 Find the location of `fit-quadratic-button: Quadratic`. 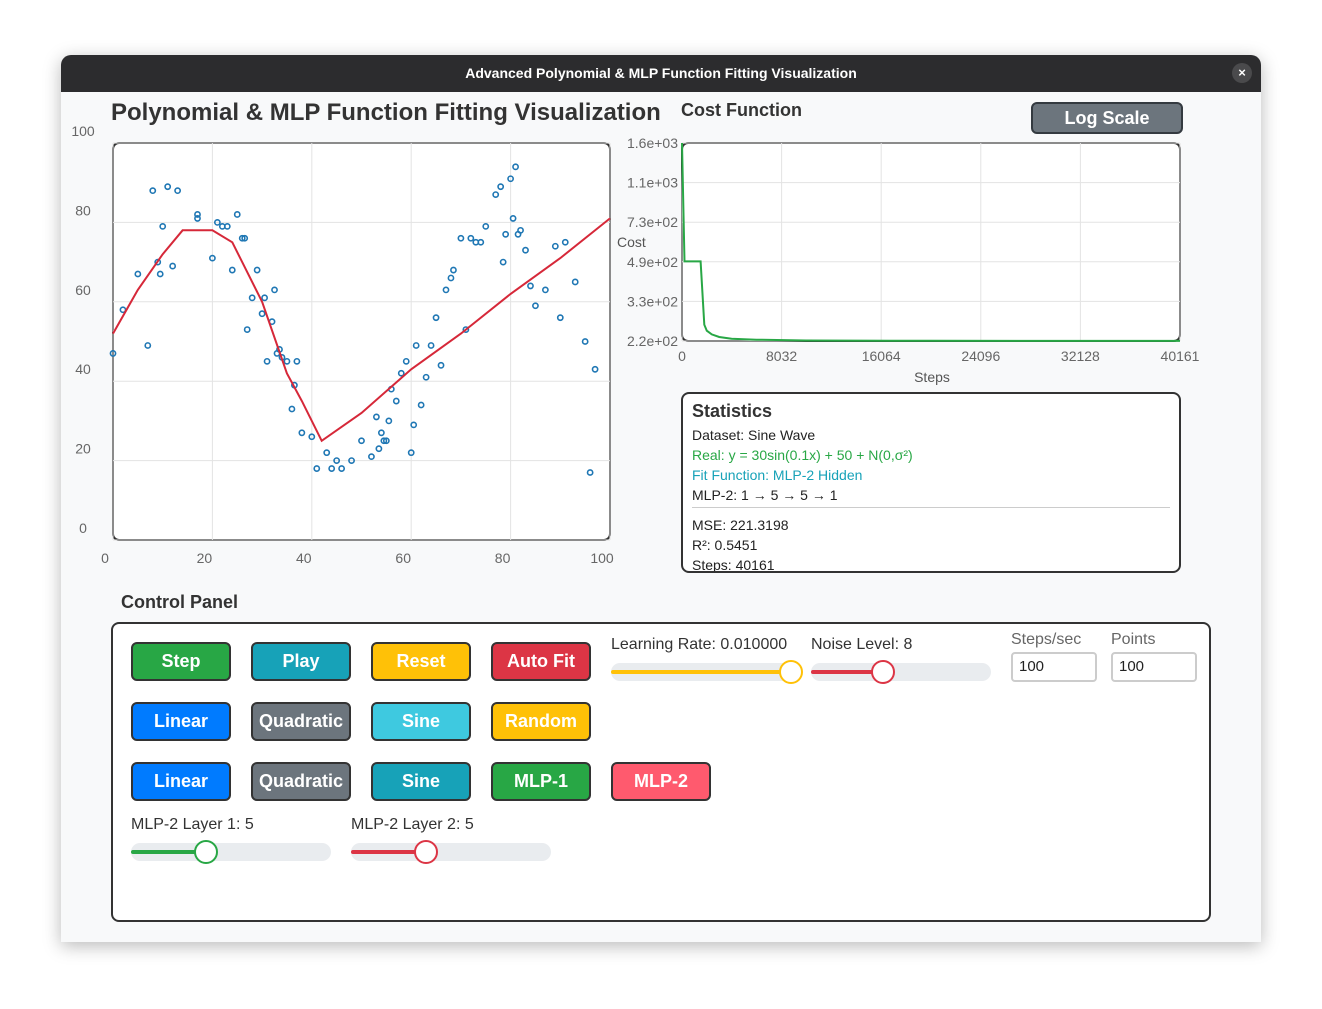

fit-quadratic-button: Quadratic is located at coordinates (301, 781).